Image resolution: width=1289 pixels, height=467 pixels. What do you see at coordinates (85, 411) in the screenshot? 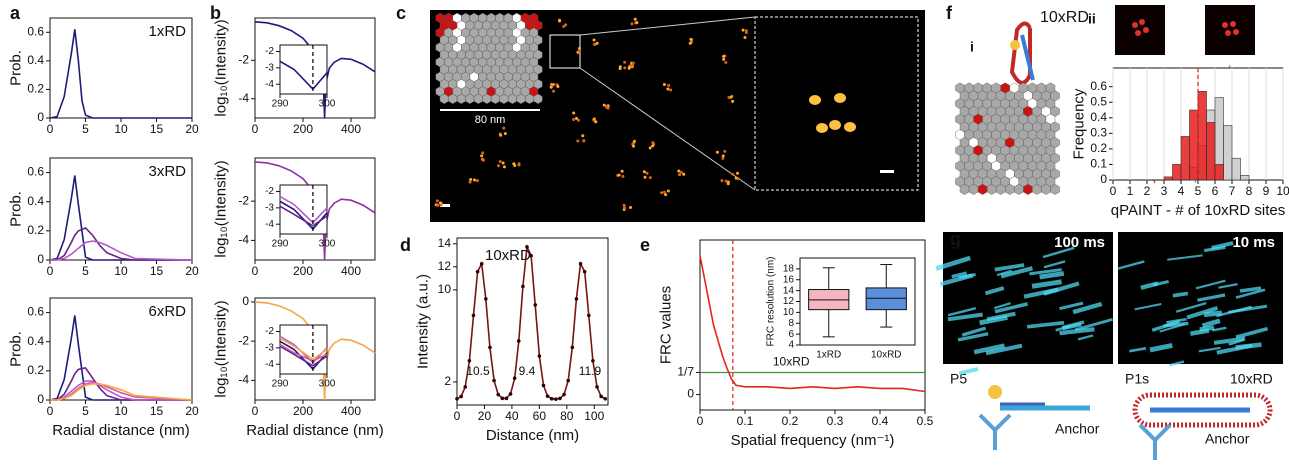
I see `x-tick-label: 5` at bounding box center [85, 411].